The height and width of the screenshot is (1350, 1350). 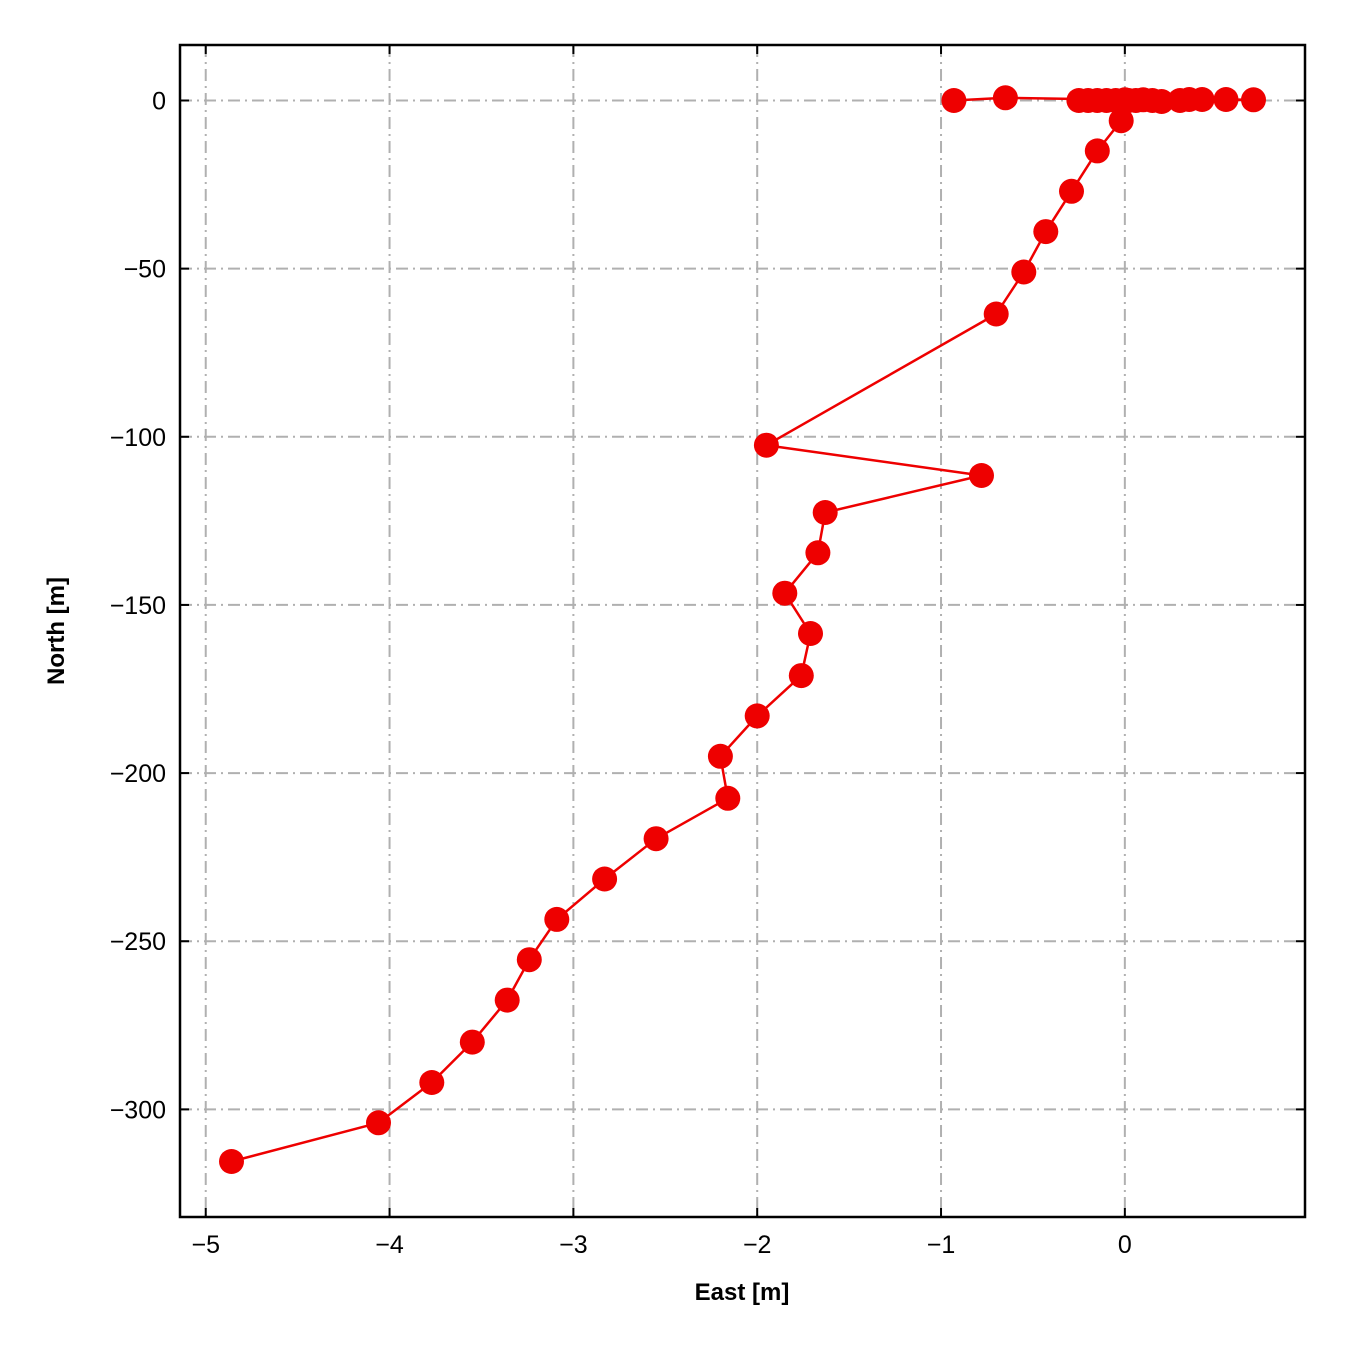 What do you see at coordinates (138, 774) in the screenshot?
I see `y-tick-label: −200` at bounding box center [138, 774].